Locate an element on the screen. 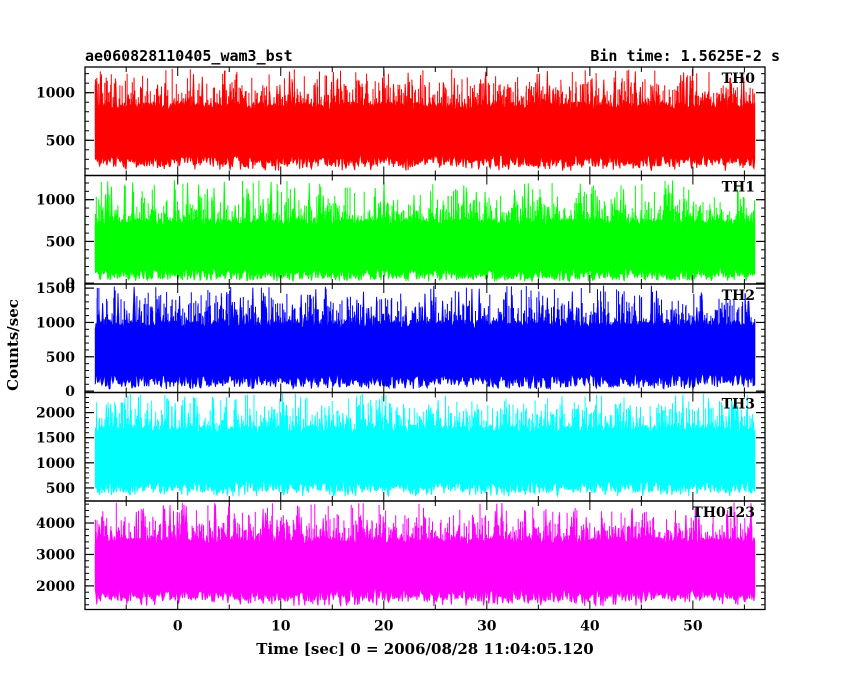 The width and height of the screenshot is (850, 680). panel-label-th3: TH3 is located at coordinates (738, 405).